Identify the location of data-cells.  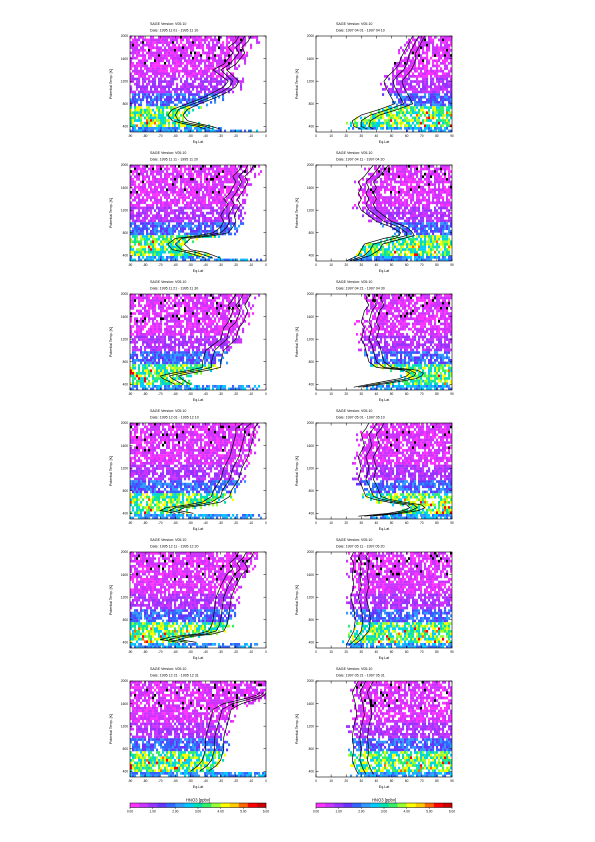
(196, 213).